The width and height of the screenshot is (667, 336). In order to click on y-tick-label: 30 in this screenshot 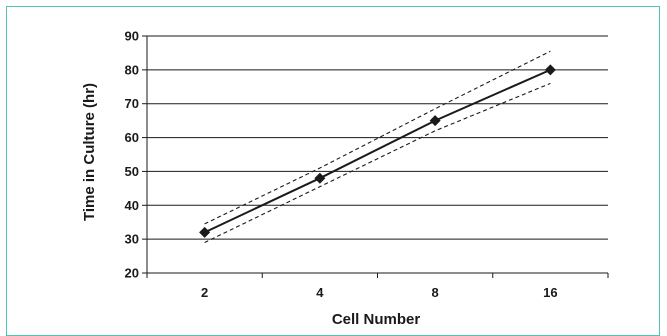, I will do `click(132, 239)`.